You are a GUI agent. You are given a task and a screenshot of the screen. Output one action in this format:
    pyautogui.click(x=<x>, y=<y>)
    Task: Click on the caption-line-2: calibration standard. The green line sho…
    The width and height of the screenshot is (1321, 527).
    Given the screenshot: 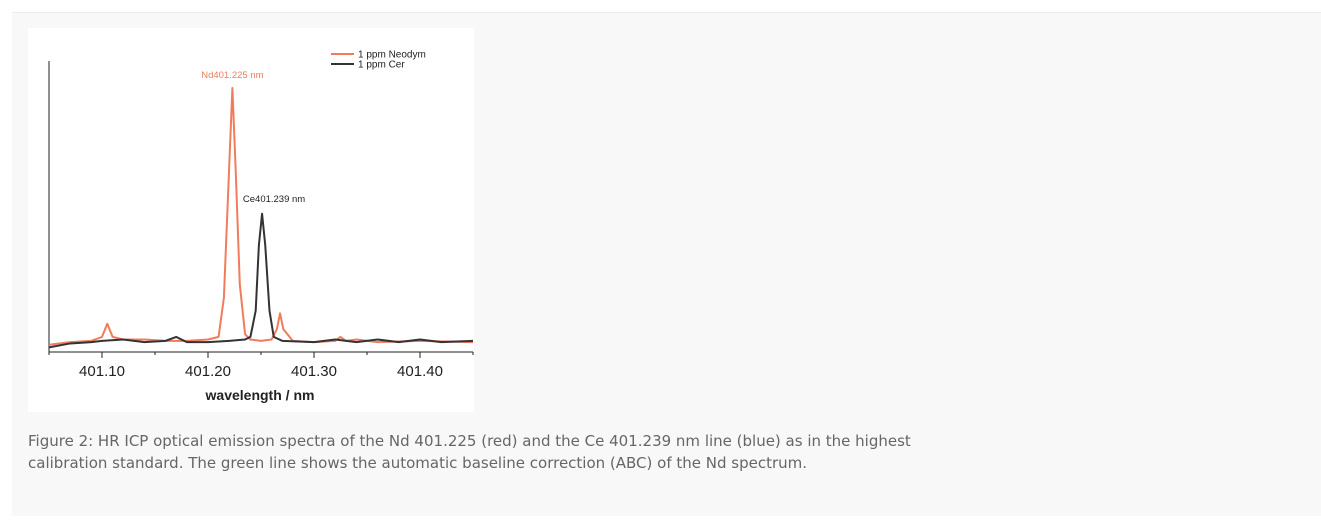 What is the action you would take?
    pyautogui.click(x=418, y=463)
    